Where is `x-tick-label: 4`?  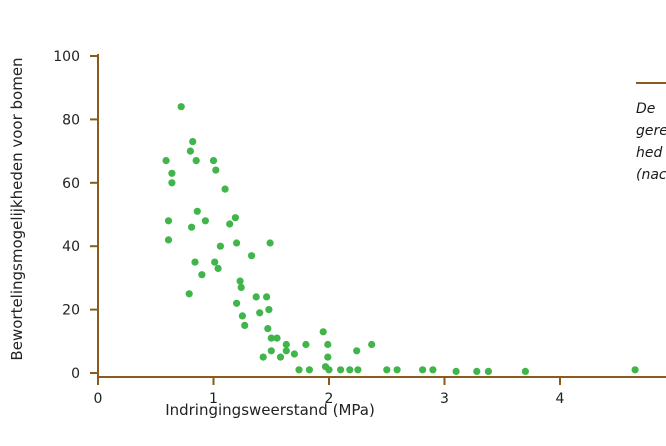 x-tick-label: 4 is located at coordinates (560, 399).